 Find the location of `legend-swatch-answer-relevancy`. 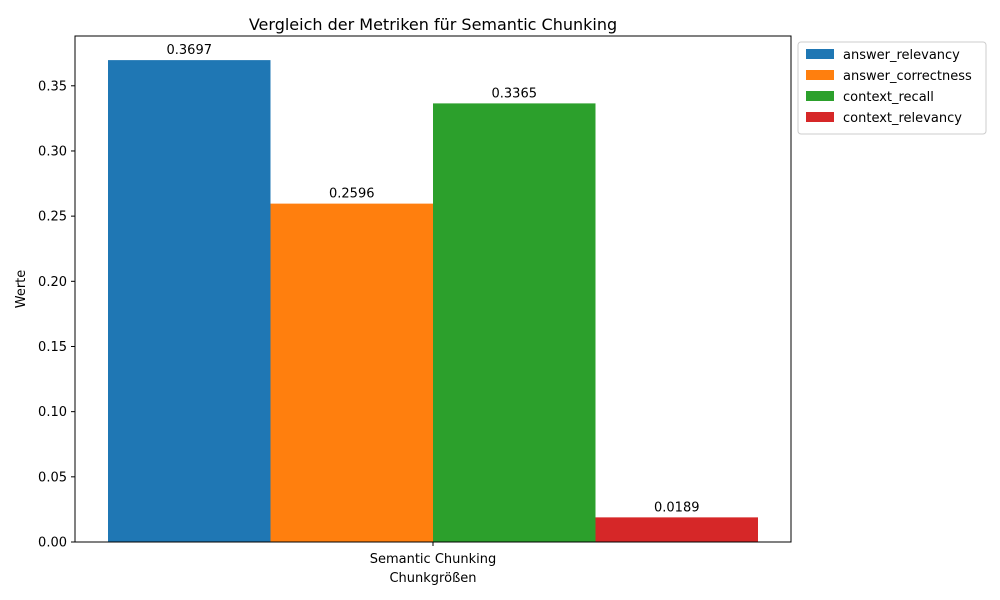

legend-swatch-answer-relevancy is located at coordinates (820, 54).